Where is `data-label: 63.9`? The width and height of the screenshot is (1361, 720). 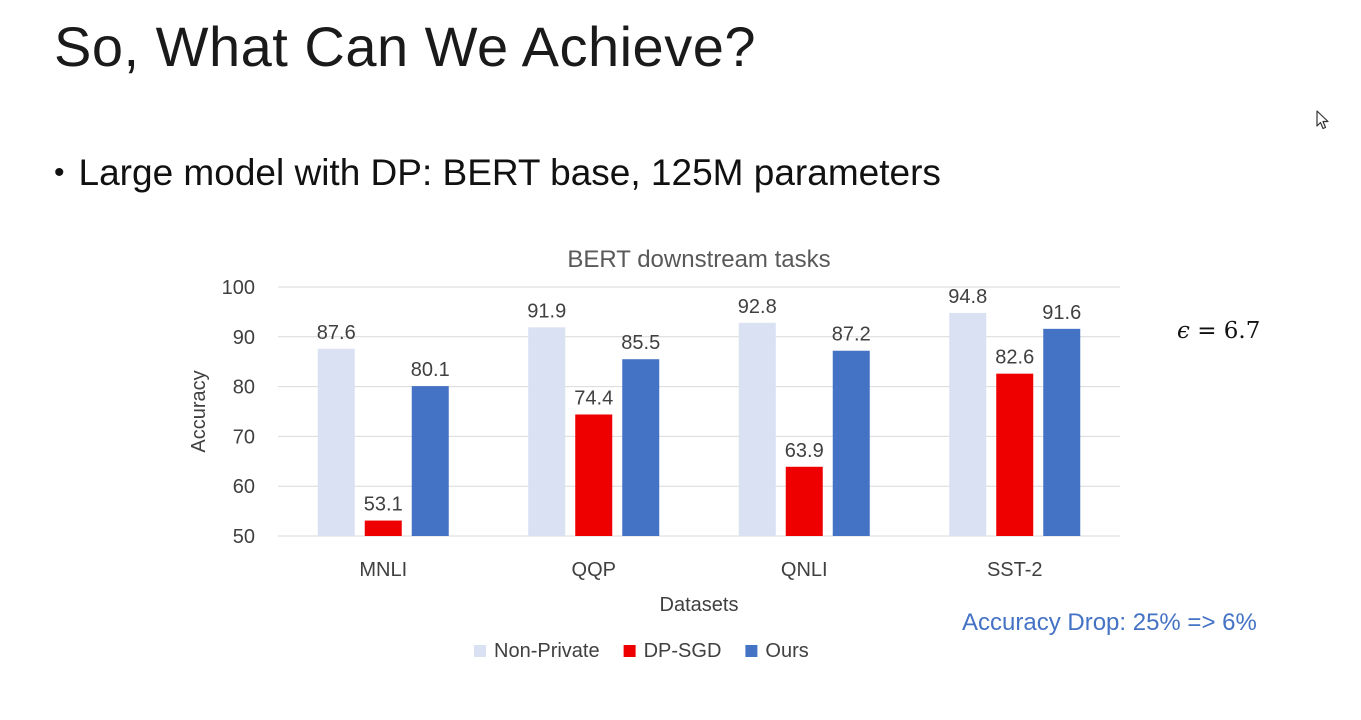 data-label: 63.9 is located at coordinates (804, 451).